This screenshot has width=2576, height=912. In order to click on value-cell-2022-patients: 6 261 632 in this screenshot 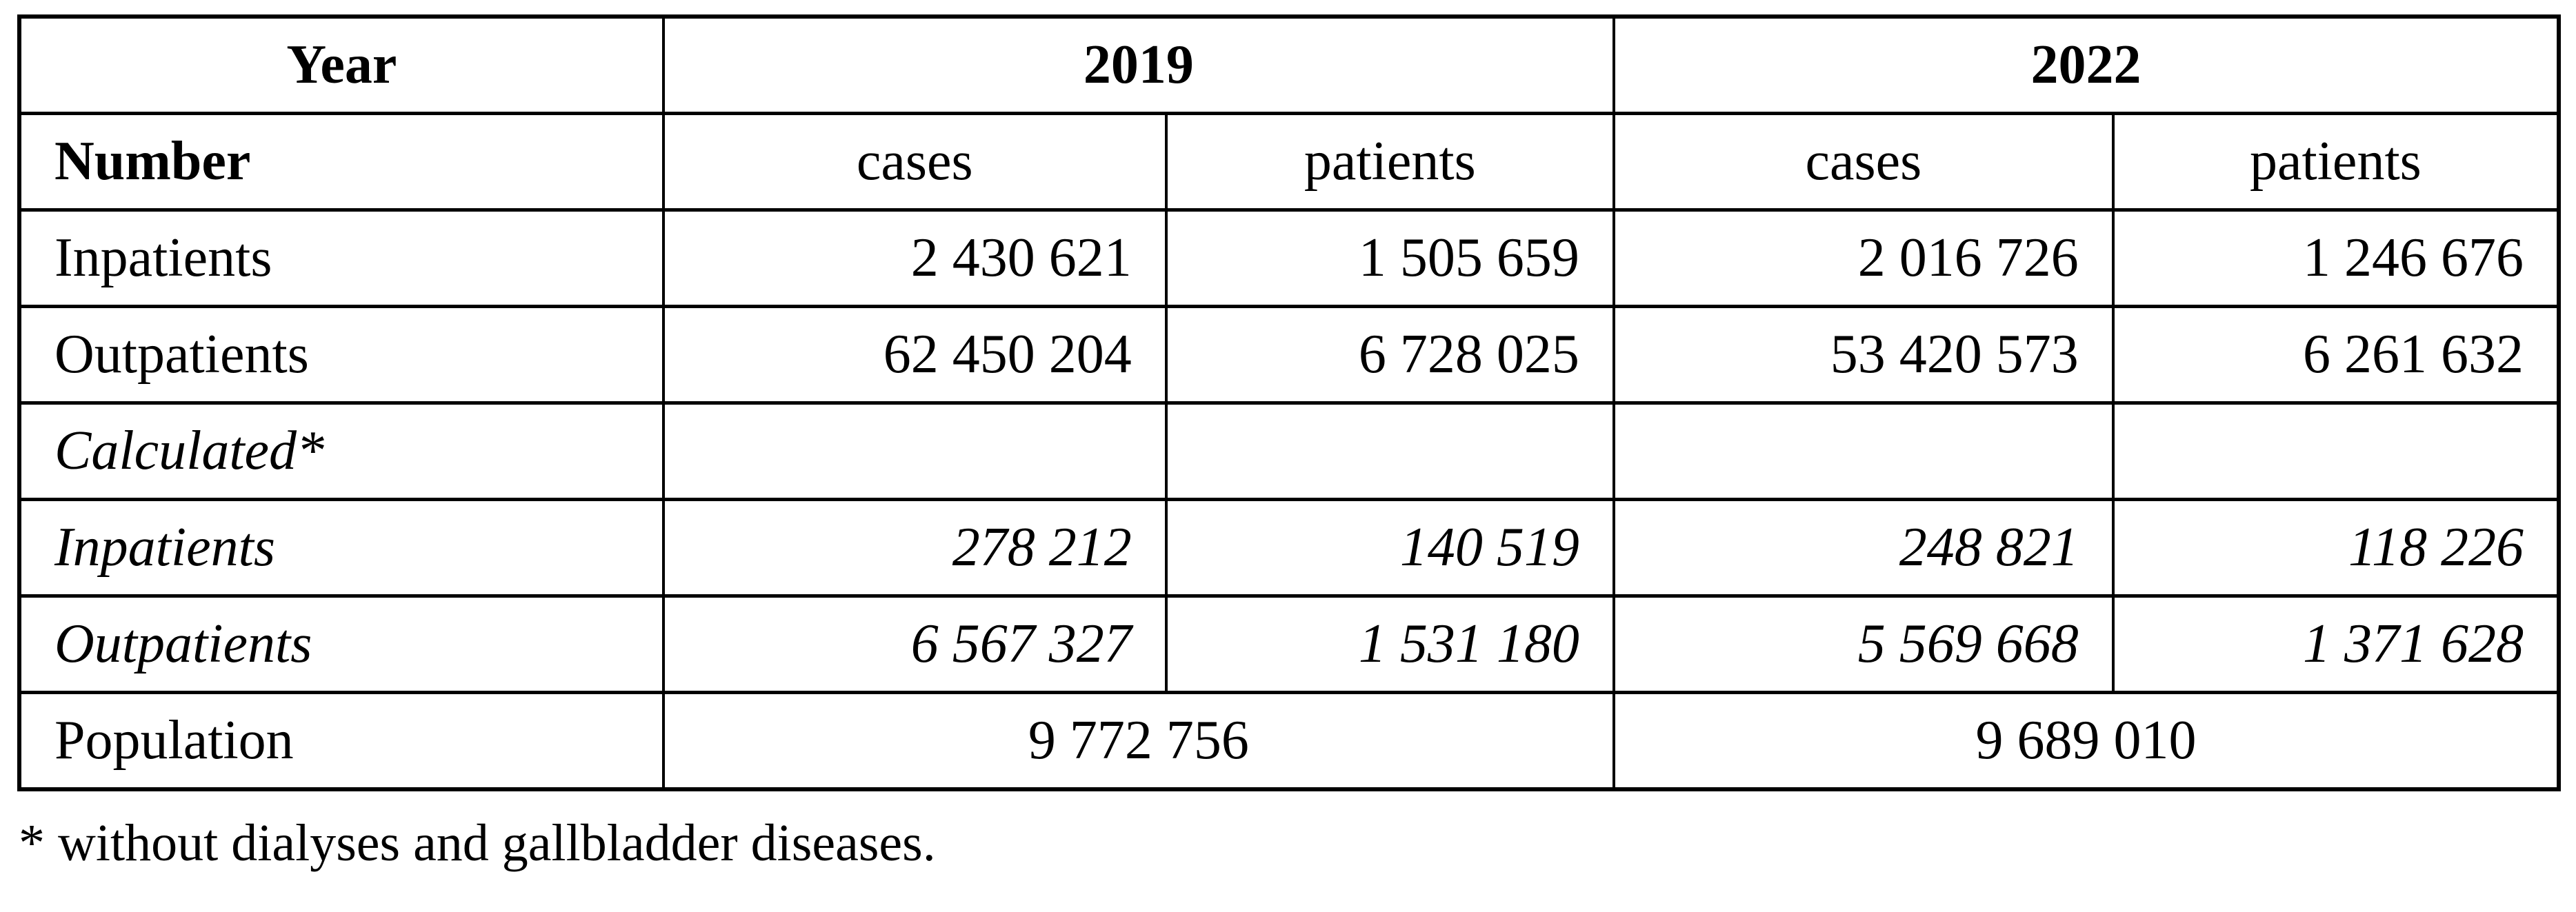, I will do `click(2336, 355)`.